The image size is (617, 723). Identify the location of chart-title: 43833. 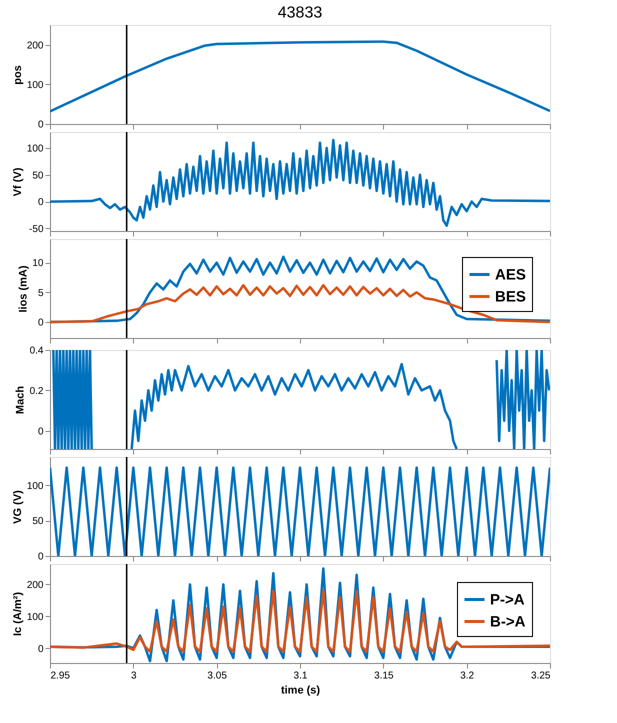
(300, 13).